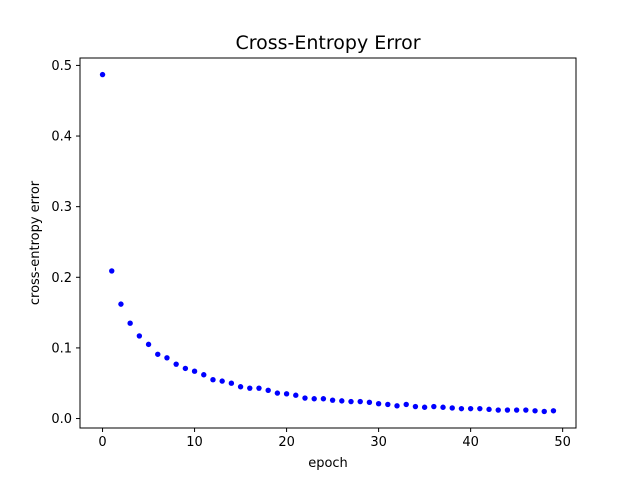  What do you see at coordinates (61, 348) in the screenshot?
I see `y-tick-label-1: 0.1` at bounding box center [61, 348].